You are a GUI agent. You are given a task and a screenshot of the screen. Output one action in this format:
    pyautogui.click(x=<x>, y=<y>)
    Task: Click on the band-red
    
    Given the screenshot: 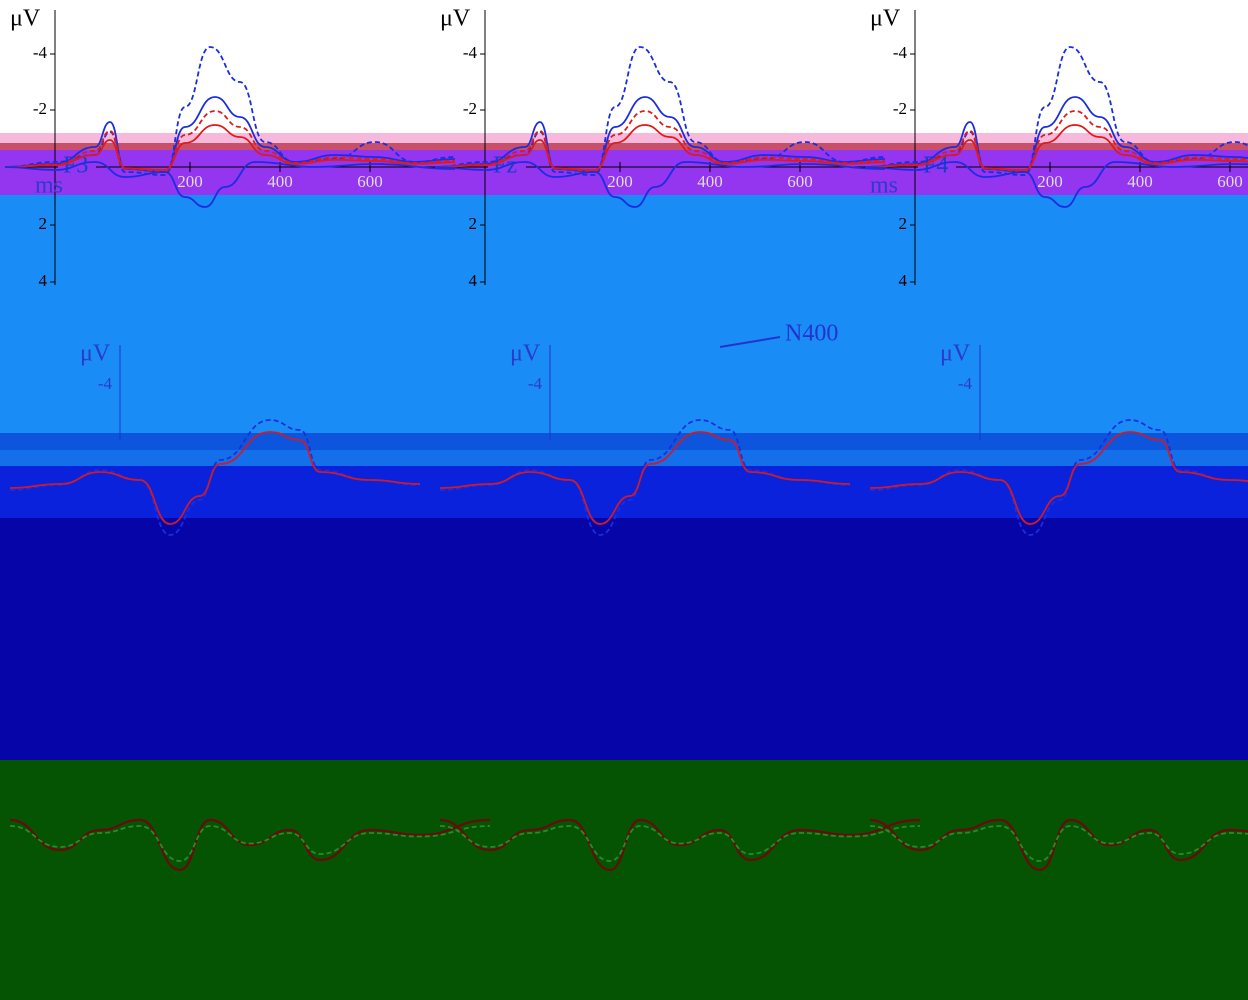 What is the action you would take?
    pyautogui.click(x=624, y=146)
    